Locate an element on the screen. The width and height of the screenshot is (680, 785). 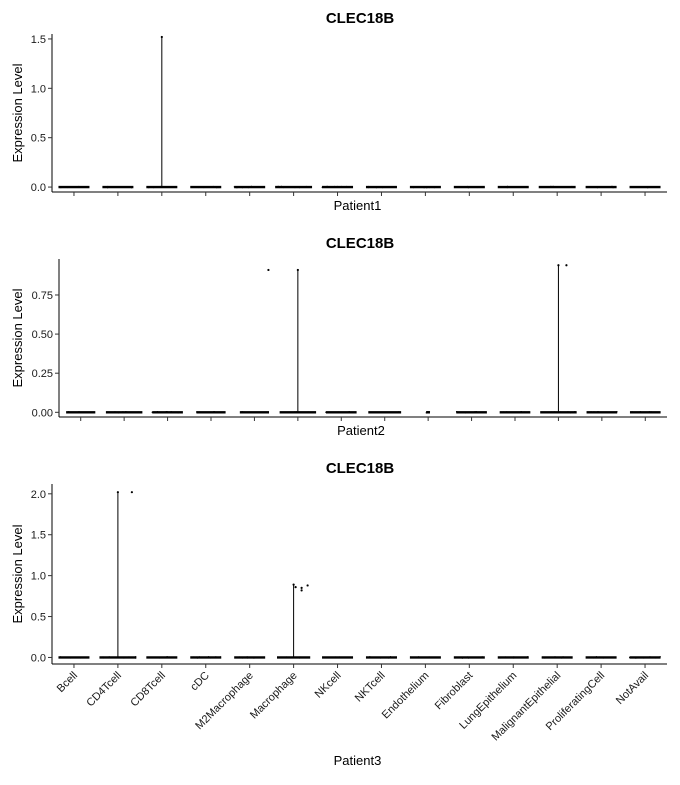
x-tick-label: NotAvail is located at coordinates (632, 688).